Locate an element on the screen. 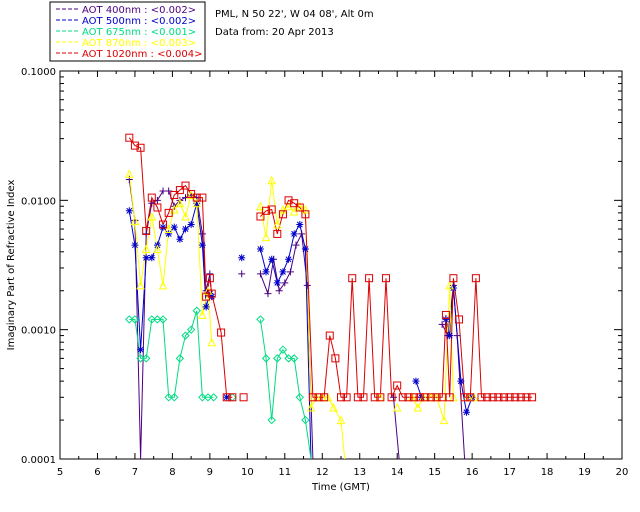 The width and height of the screenshot is (640, 512). x-tick-label: 6 is located at coordinates (97, 472).